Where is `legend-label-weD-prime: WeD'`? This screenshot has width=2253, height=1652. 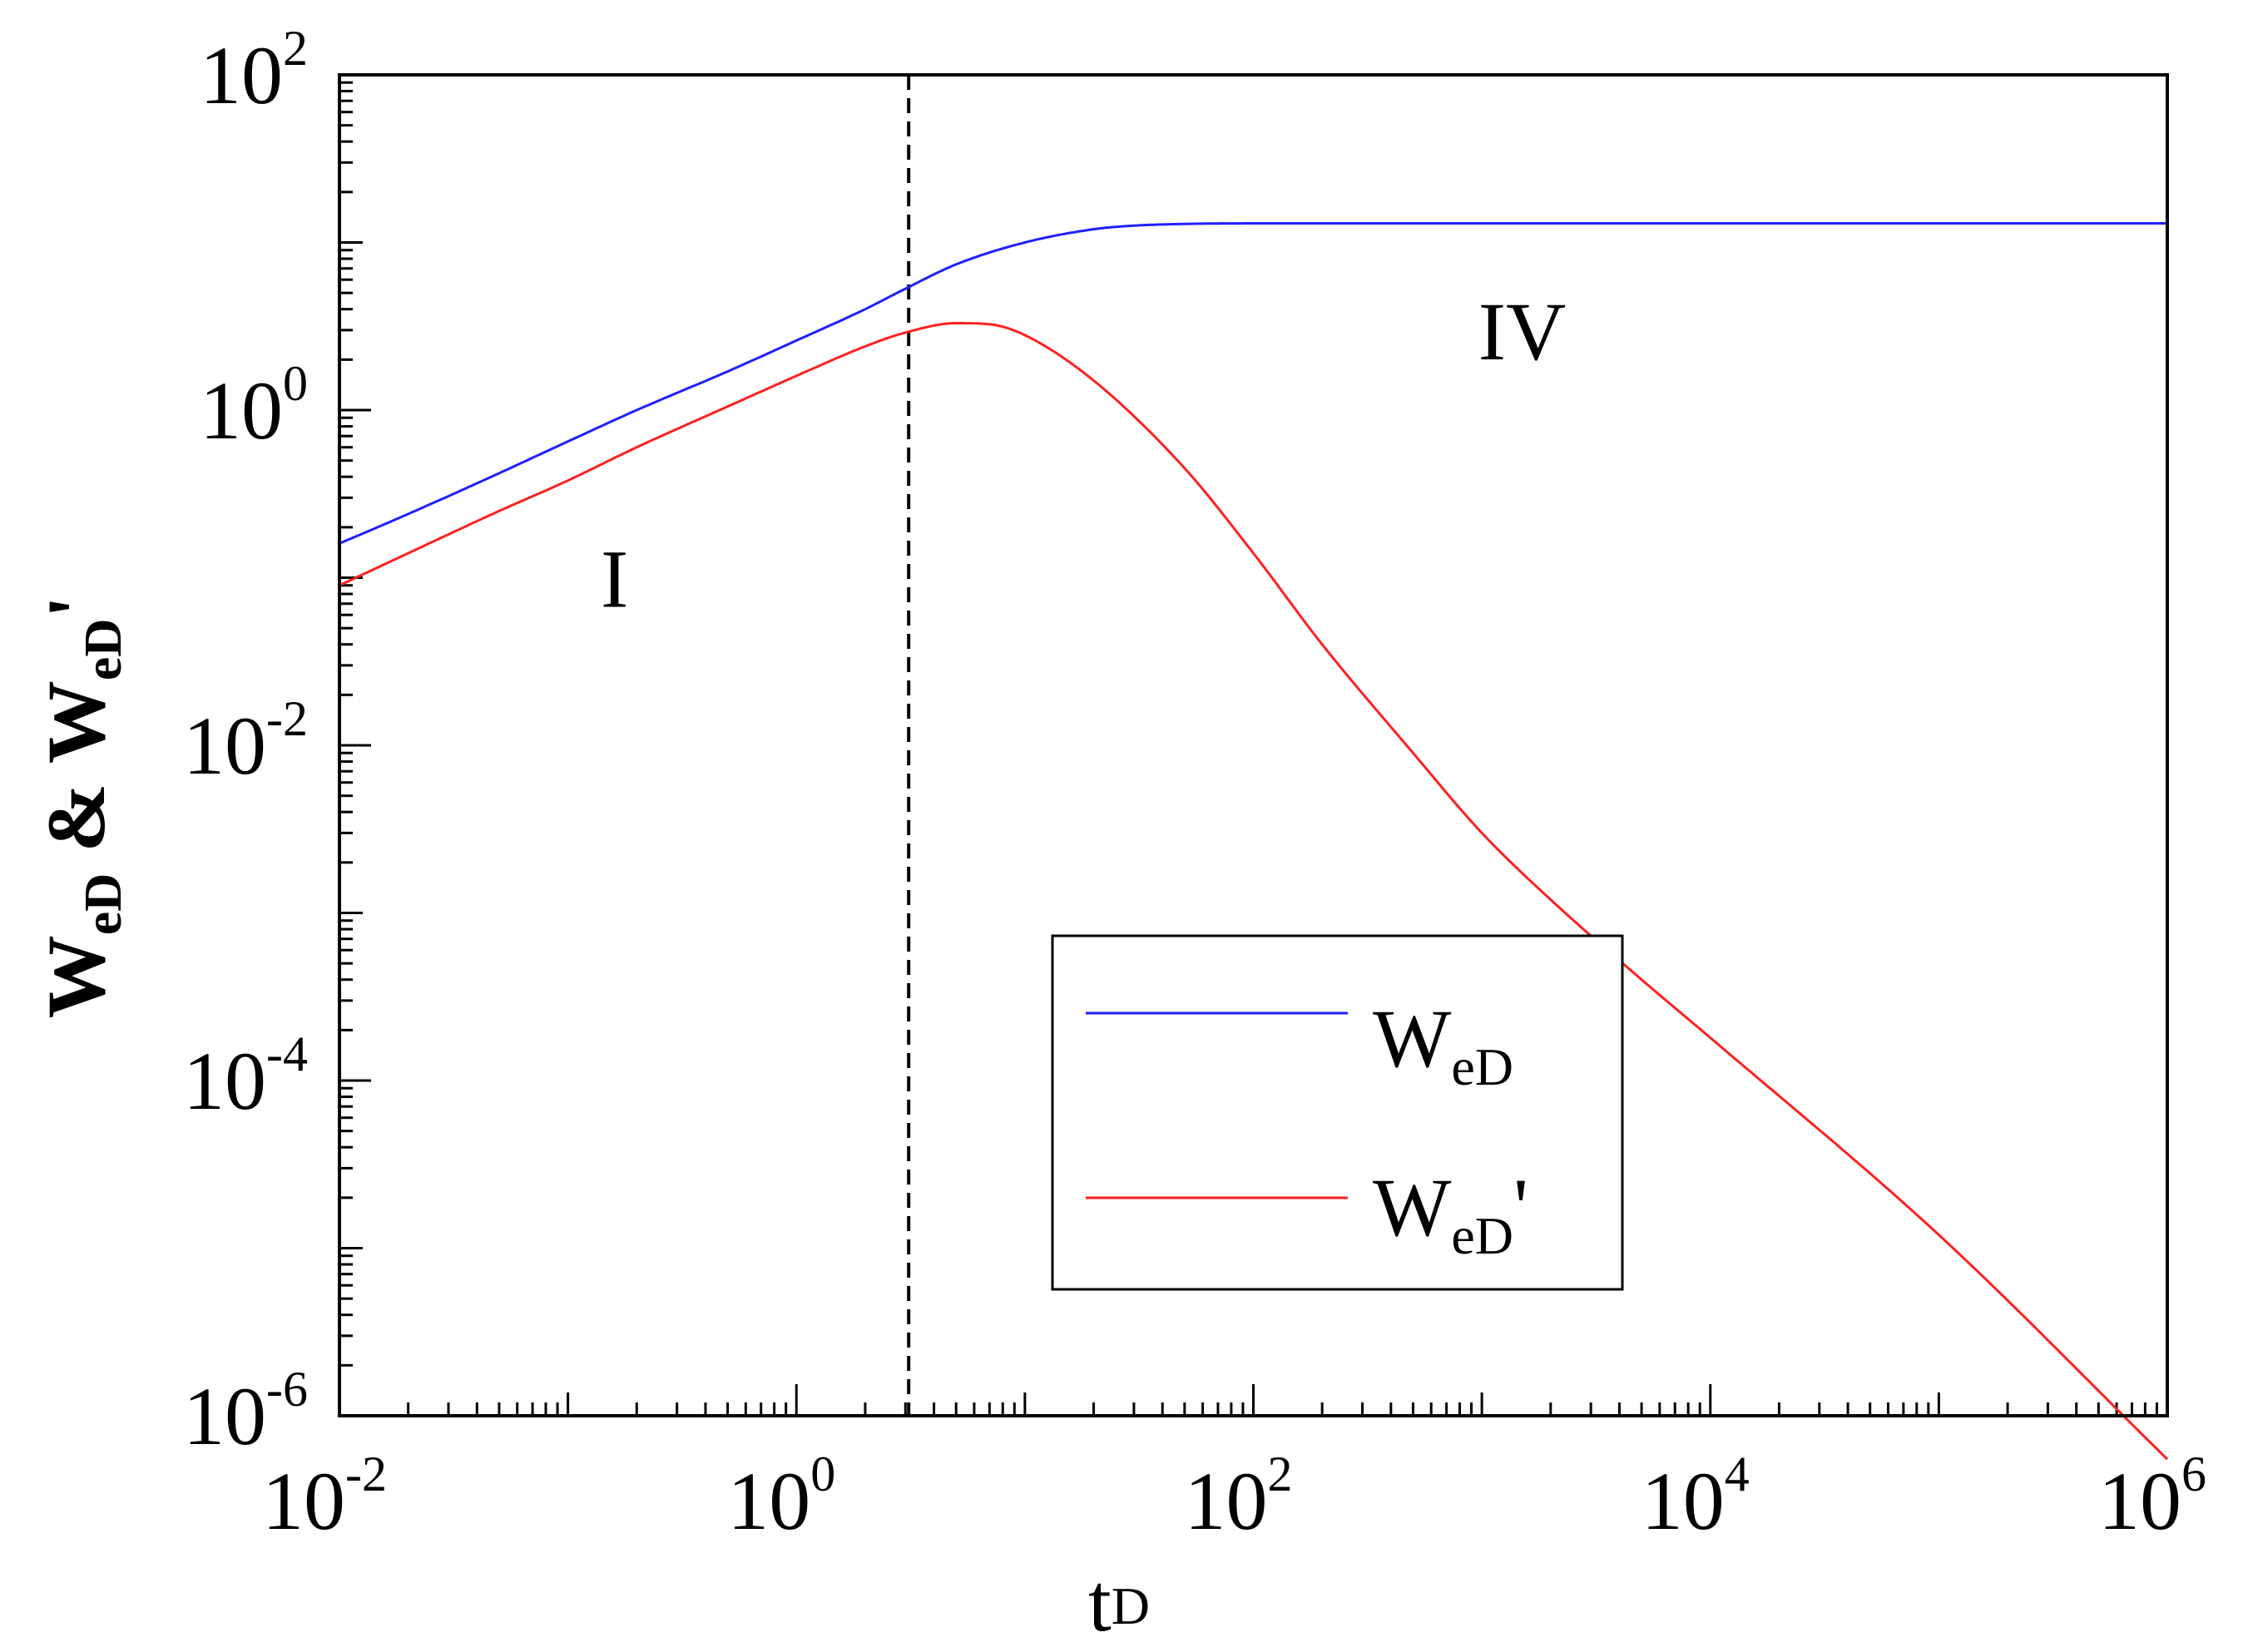 legend-label-weD-prime: WeD' is located at coordinates (1450, 1213).